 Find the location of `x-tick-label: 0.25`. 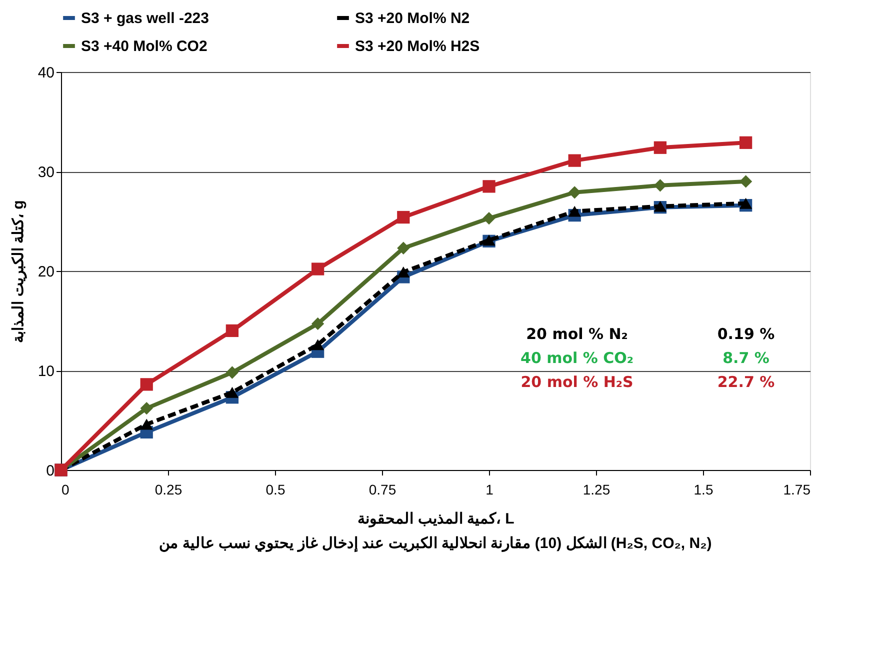

x-tick-label: 0.25 is located at coordinates (168, 490).